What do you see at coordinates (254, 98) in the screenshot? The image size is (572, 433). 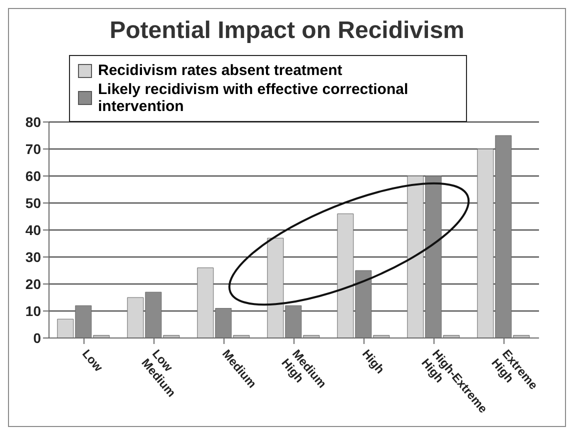 I see `legend-label: Likely recidivism with effective correctional intervention` at bounding box center [254, 98].